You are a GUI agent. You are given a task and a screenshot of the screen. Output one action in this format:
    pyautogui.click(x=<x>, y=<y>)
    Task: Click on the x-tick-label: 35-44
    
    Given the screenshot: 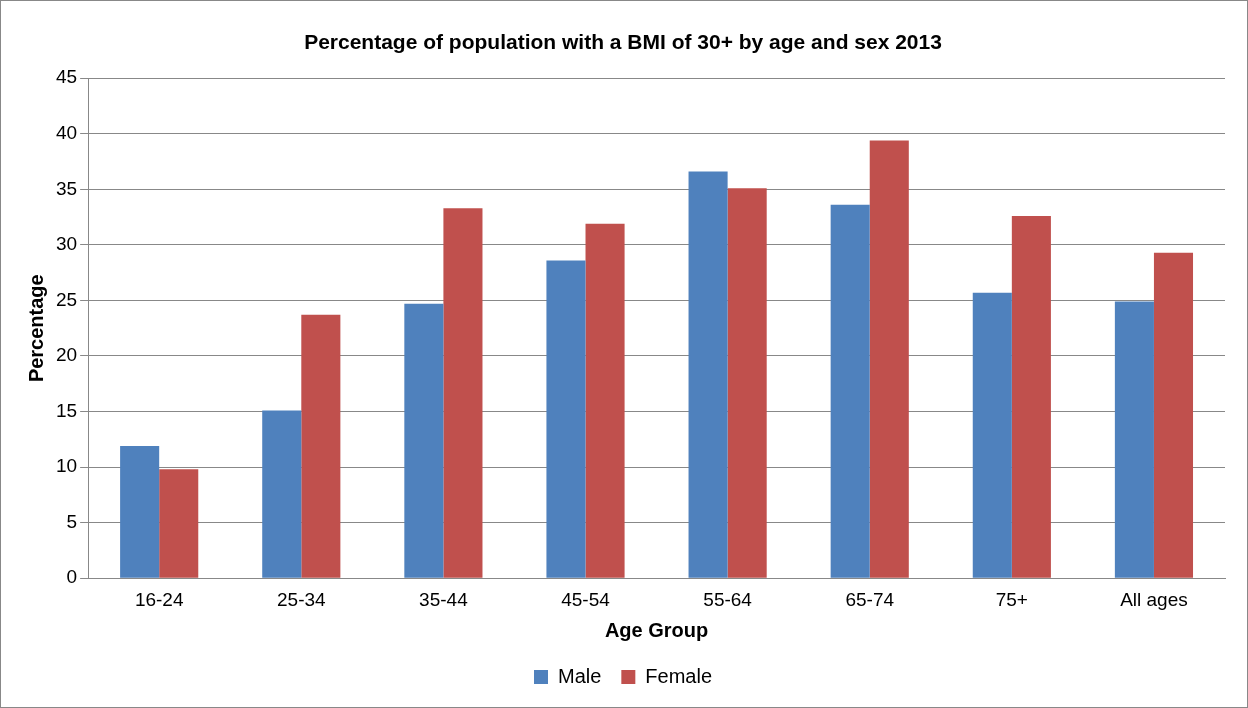 What is the action you would take?
    pyautogui.click(x=444, y=599)
    